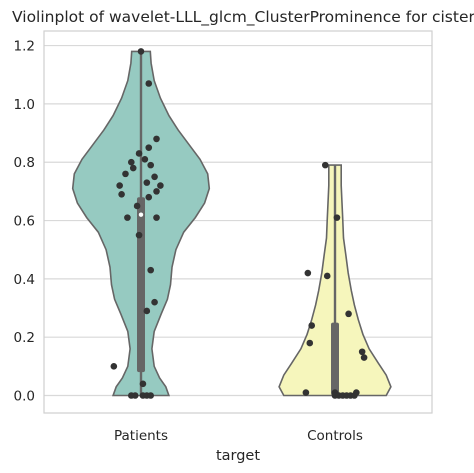 The image size is (474, 473). Describe the element at coordinates (24, 105) in the screenshot. I see `y-tick-label: 1.0` at that location.